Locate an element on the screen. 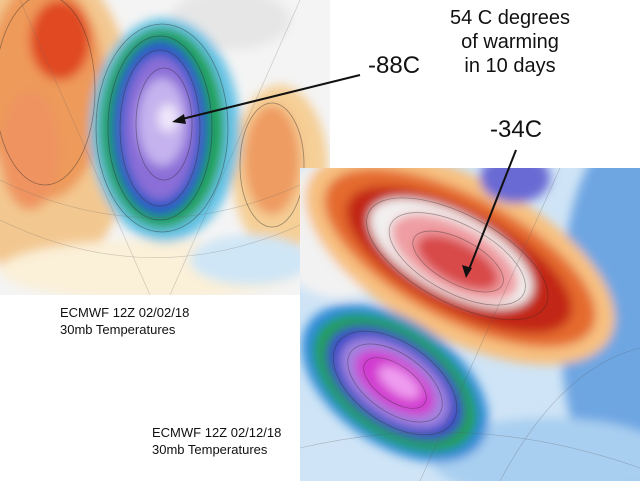  headline-line-2: of warming is located at coordinates (510, 42).